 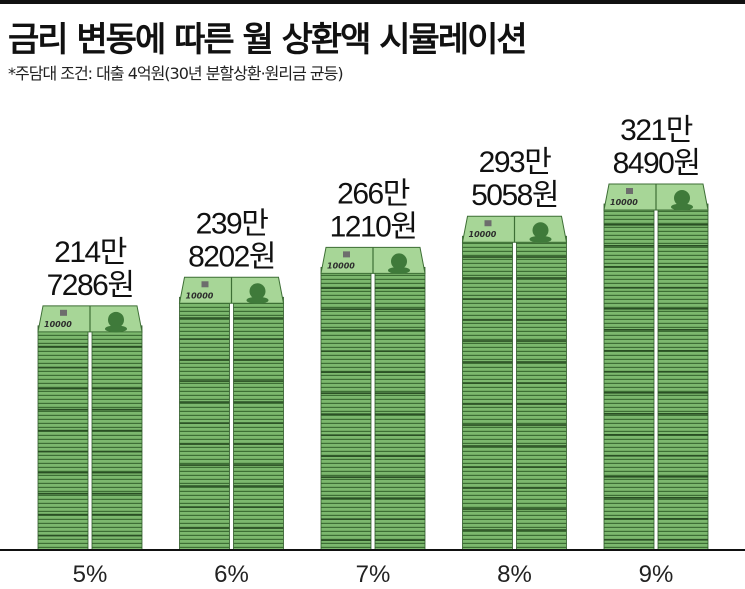 What do you see at coordinates (515, 162) in the screenshot?
I see `value-label-amount-man: 293만` at bounding box center [515, 162].